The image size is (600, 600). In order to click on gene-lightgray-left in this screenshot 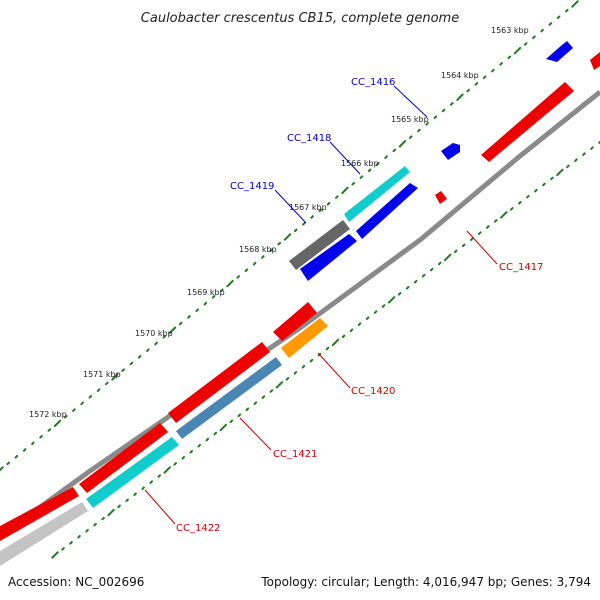, I will do `click(44, 534)`.